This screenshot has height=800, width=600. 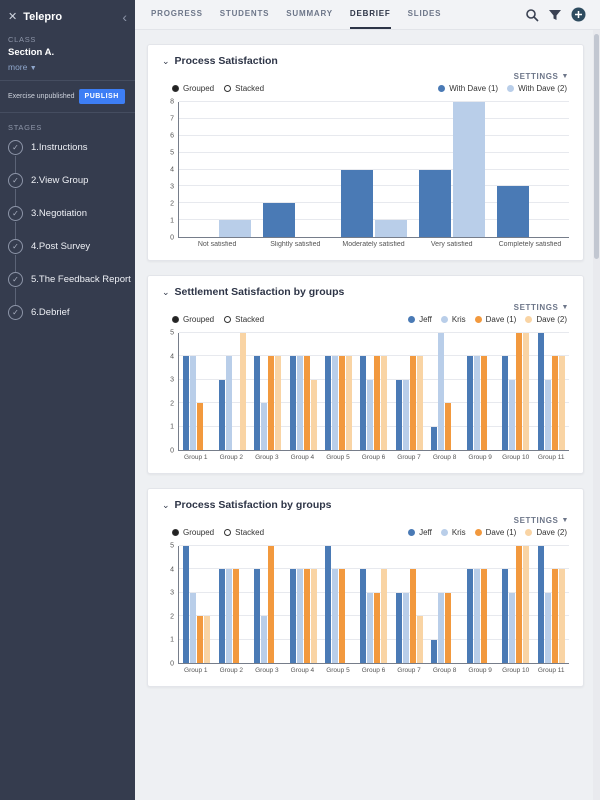 I want to click on bar-with-dave-2-moderately-satisfied, so click(x=391, y=228).